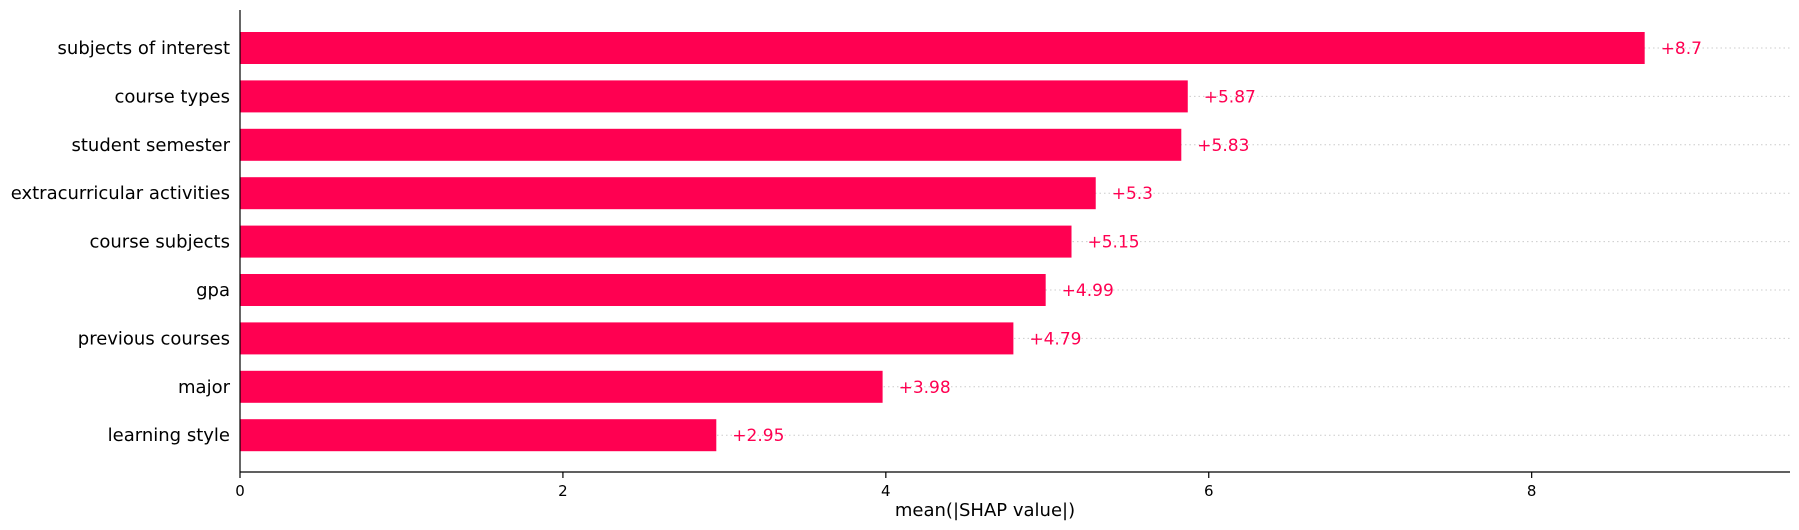 This screenshot has height=530, width=1799. What do you see at coordinates (1055, 339) in the screenshot?
I see `value-label: +4.79` at bounding box center [1055, 339].